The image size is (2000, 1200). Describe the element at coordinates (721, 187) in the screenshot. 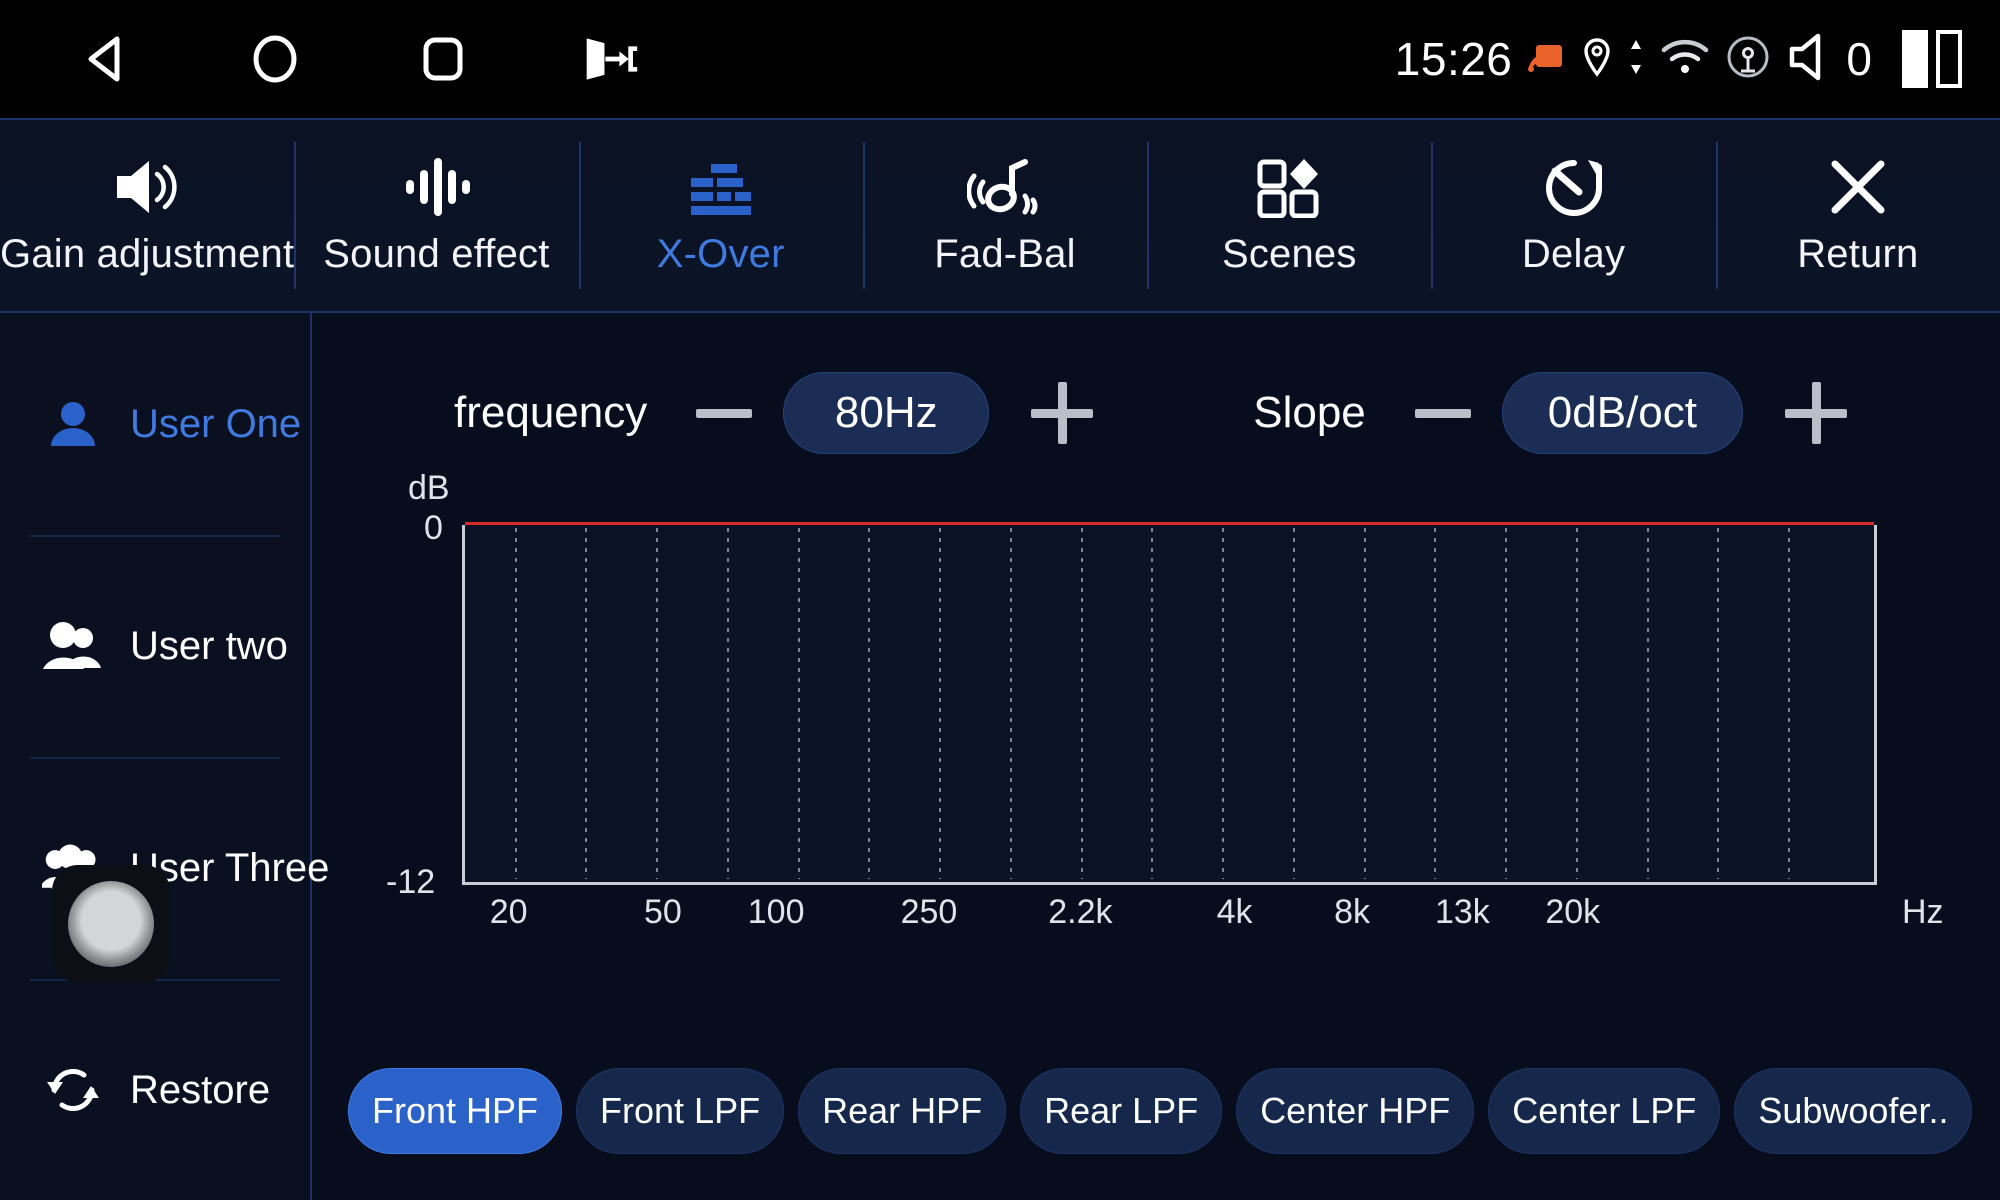

I see `equalizer-bars-icon` at that location.